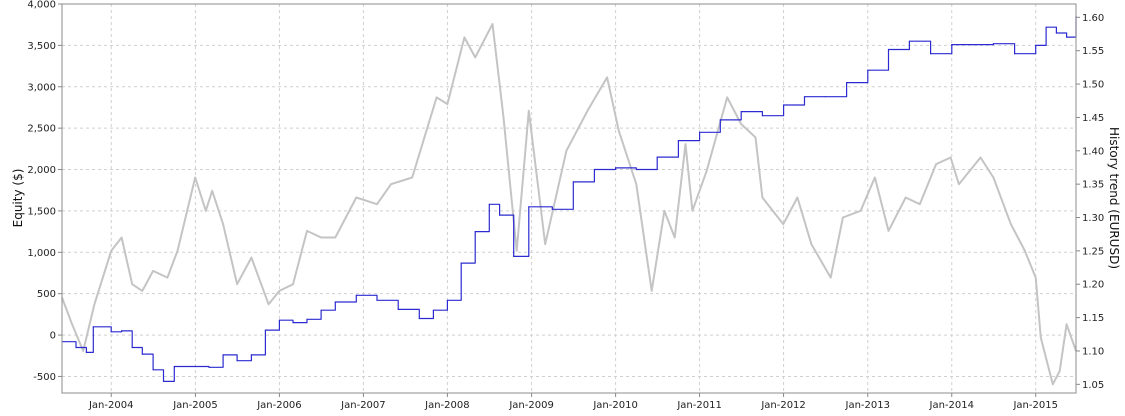 The width and height of the screenshot is (1125, 416). I want to click on y2-tick-label: 1.40, so click(1093, 151).